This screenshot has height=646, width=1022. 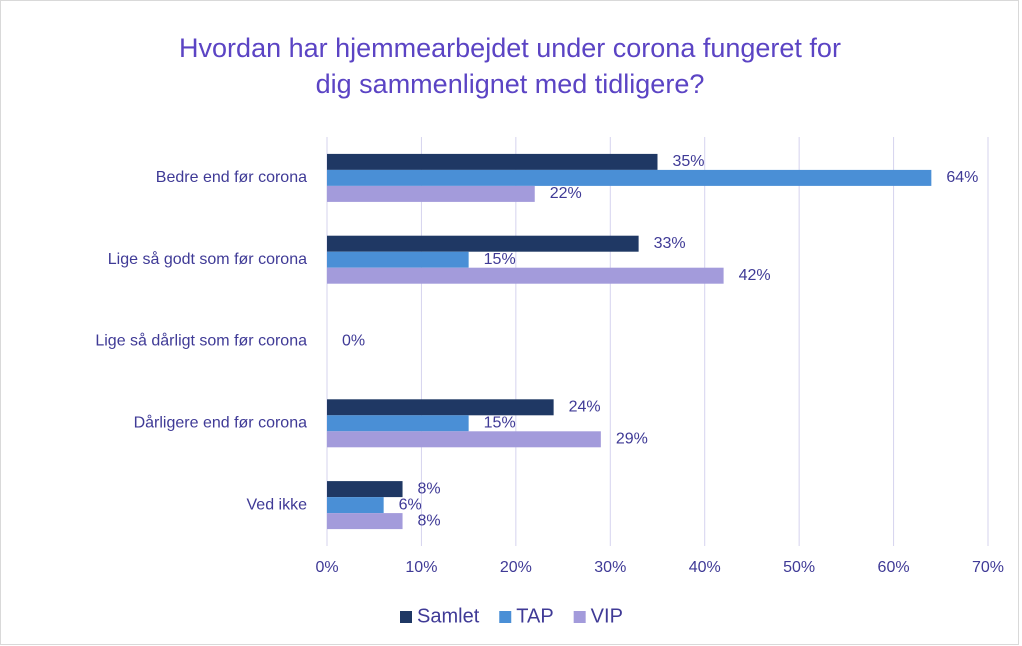 I want to click on data-label: 22%, so click(x=566, y=193).